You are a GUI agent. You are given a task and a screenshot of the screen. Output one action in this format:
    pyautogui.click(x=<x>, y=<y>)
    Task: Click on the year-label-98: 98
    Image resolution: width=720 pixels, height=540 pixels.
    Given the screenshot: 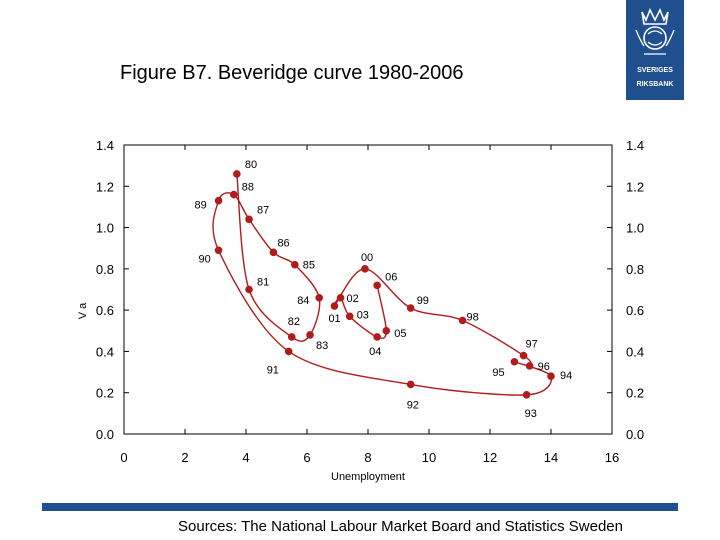 What is the action you would take?
    pyautogui.click(x=473, y=317)
    